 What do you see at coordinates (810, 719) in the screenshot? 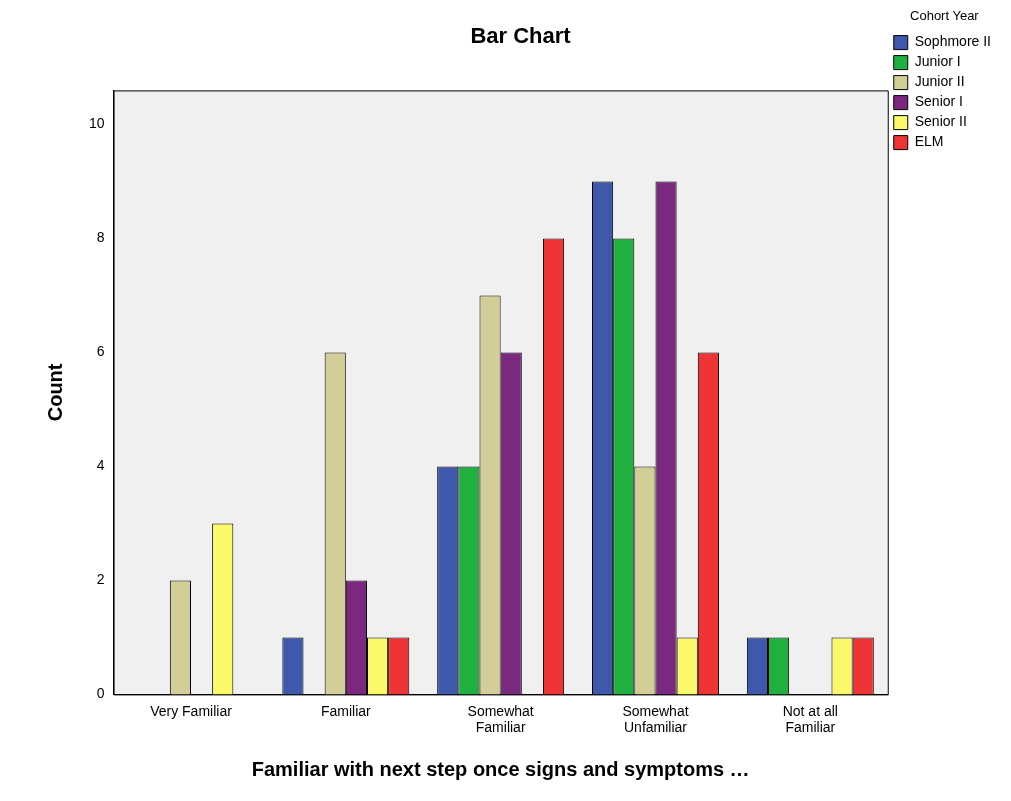
I see `x-tick-label: Not at all Familiar` at bounding box center [810, 719].